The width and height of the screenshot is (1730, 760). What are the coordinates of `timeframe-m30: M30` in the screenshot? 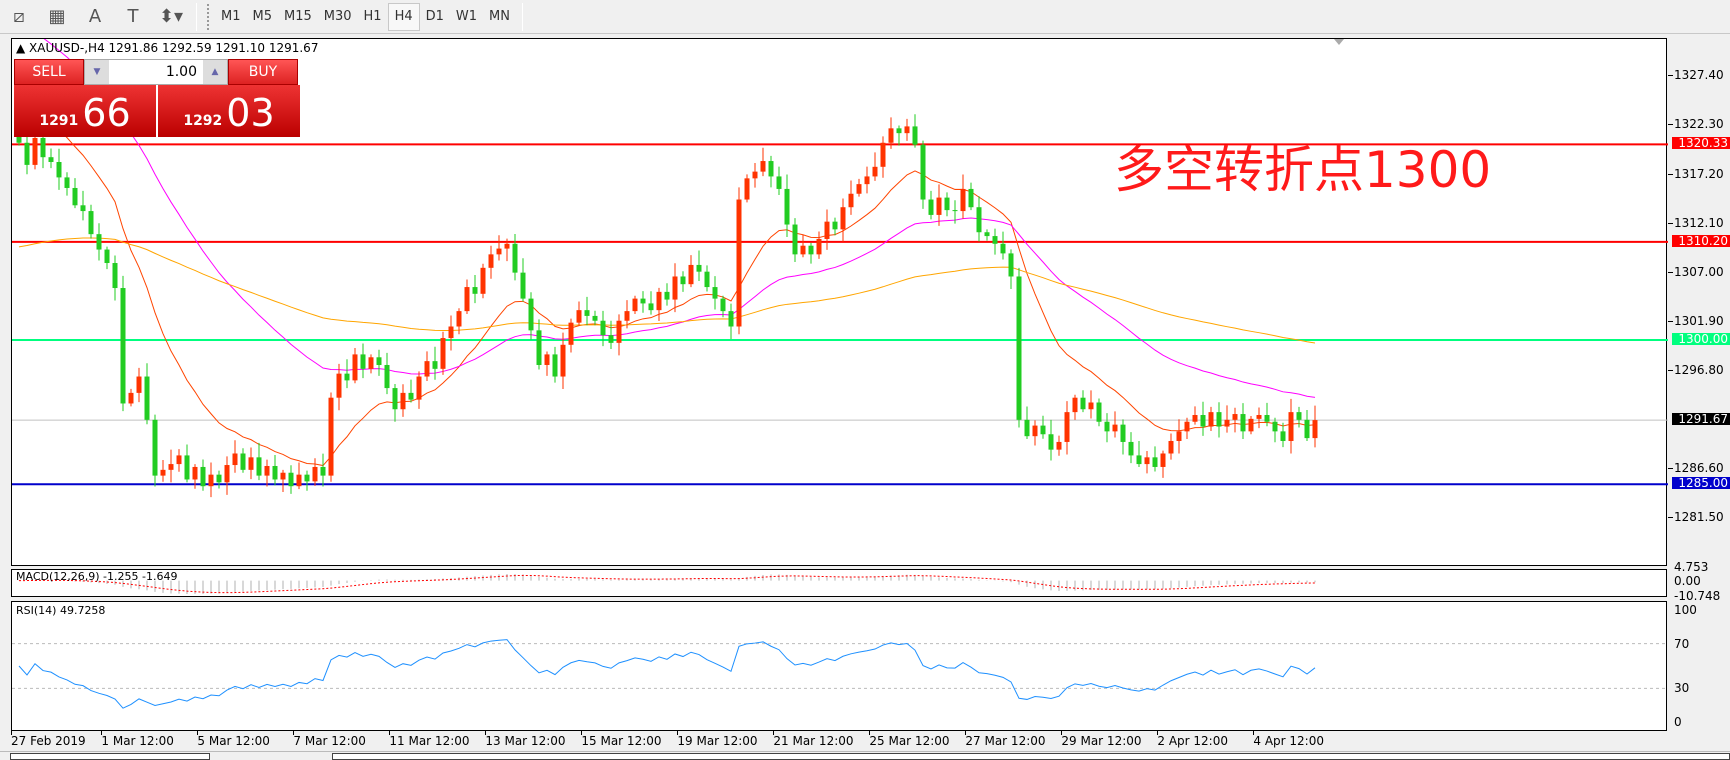 It's located at (337, 16).